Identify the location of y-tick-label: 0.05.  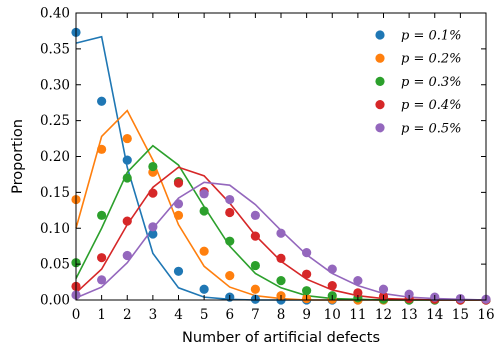
(55, 265).